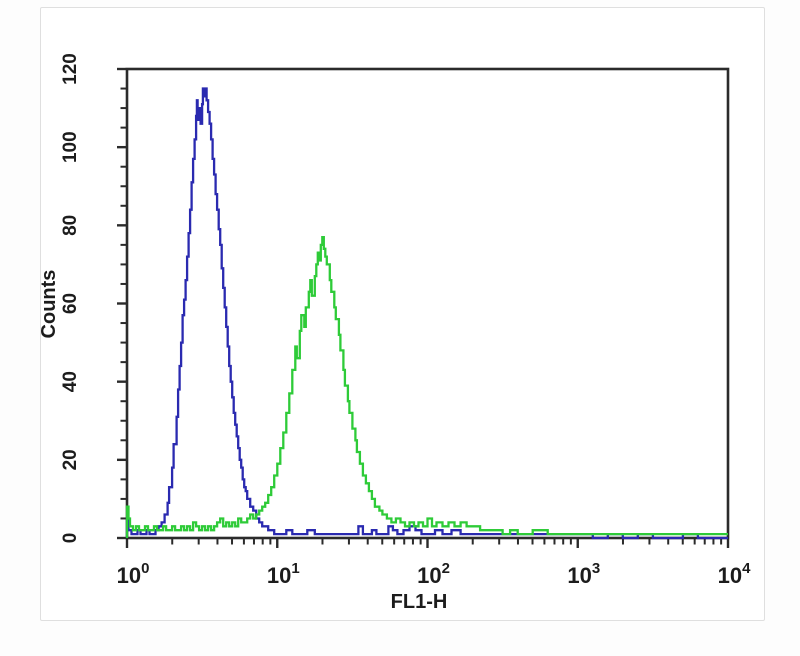 The height and width of the screenshot is (656, 800). What do you see at coordinates (419, 602) in the screenshot?
I see `x-axis-label: FL1-H` at bounding box center [419, 602].